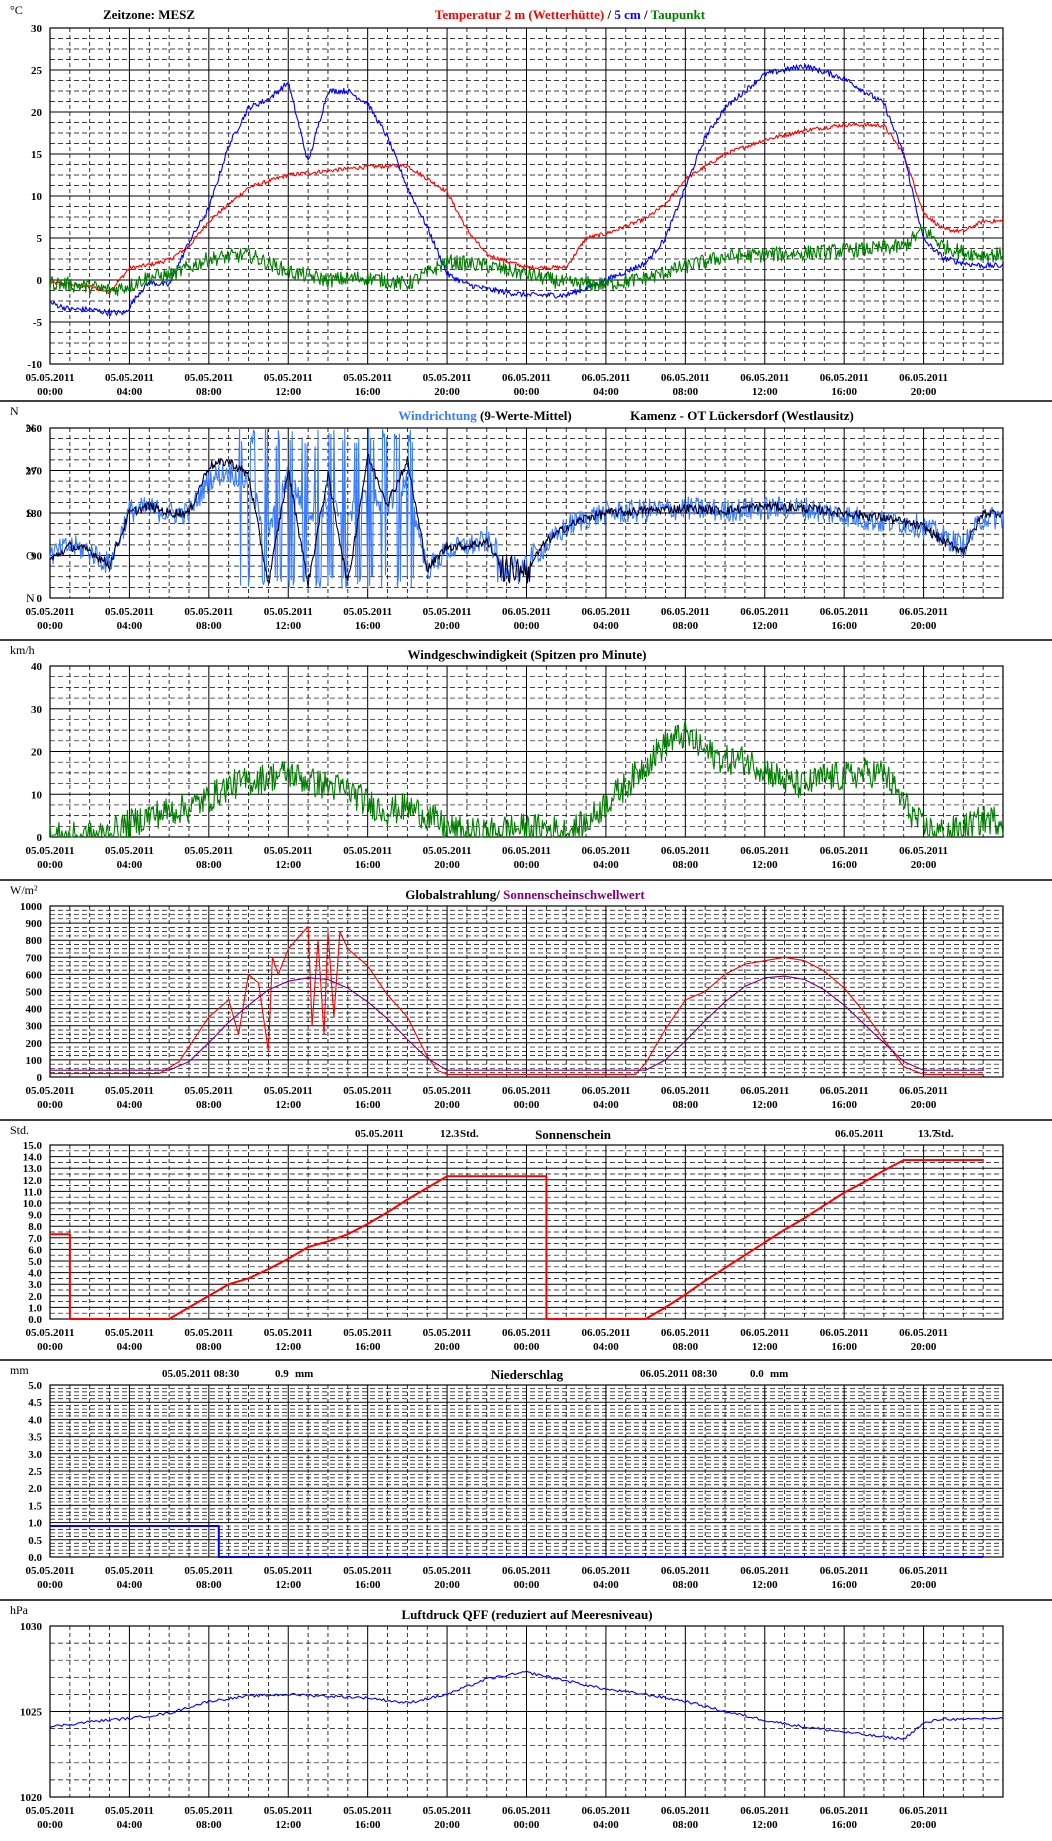  What do you see at coordinates (19, 1130) in the screenshot?
I see `y-unit-label: Std.` at bounding box center [19, 1130].